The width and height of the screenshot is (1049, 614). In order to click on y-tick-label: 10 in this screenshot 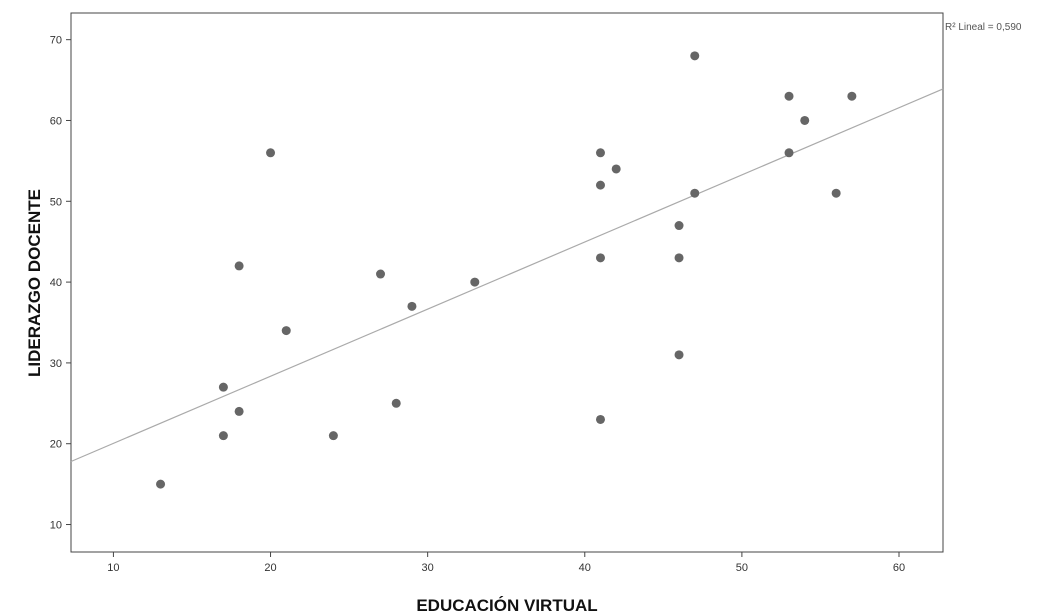, I will do `click(56, 526)`.